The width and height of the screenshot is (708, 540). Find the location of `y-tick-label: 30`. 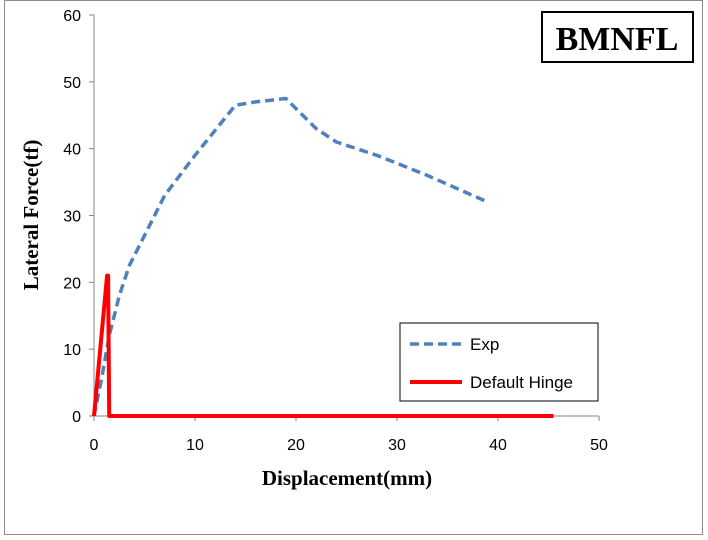

y-tick-label: 30 is located at coordinates (72, 217).